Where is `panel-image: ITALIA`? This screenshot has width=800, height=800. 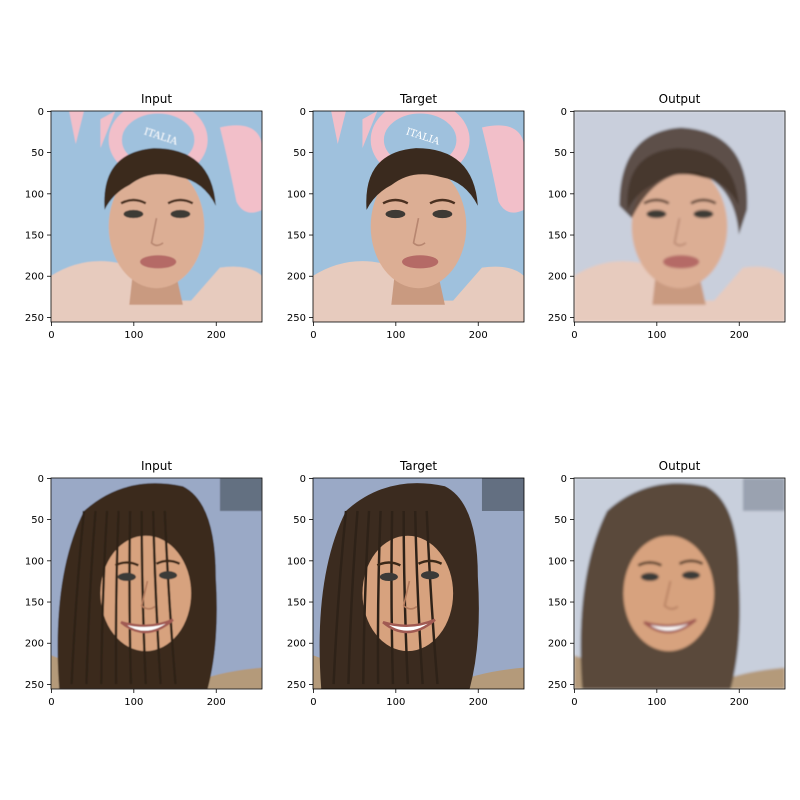 panel-image: ITALIA is located at coordinates (156, 216).